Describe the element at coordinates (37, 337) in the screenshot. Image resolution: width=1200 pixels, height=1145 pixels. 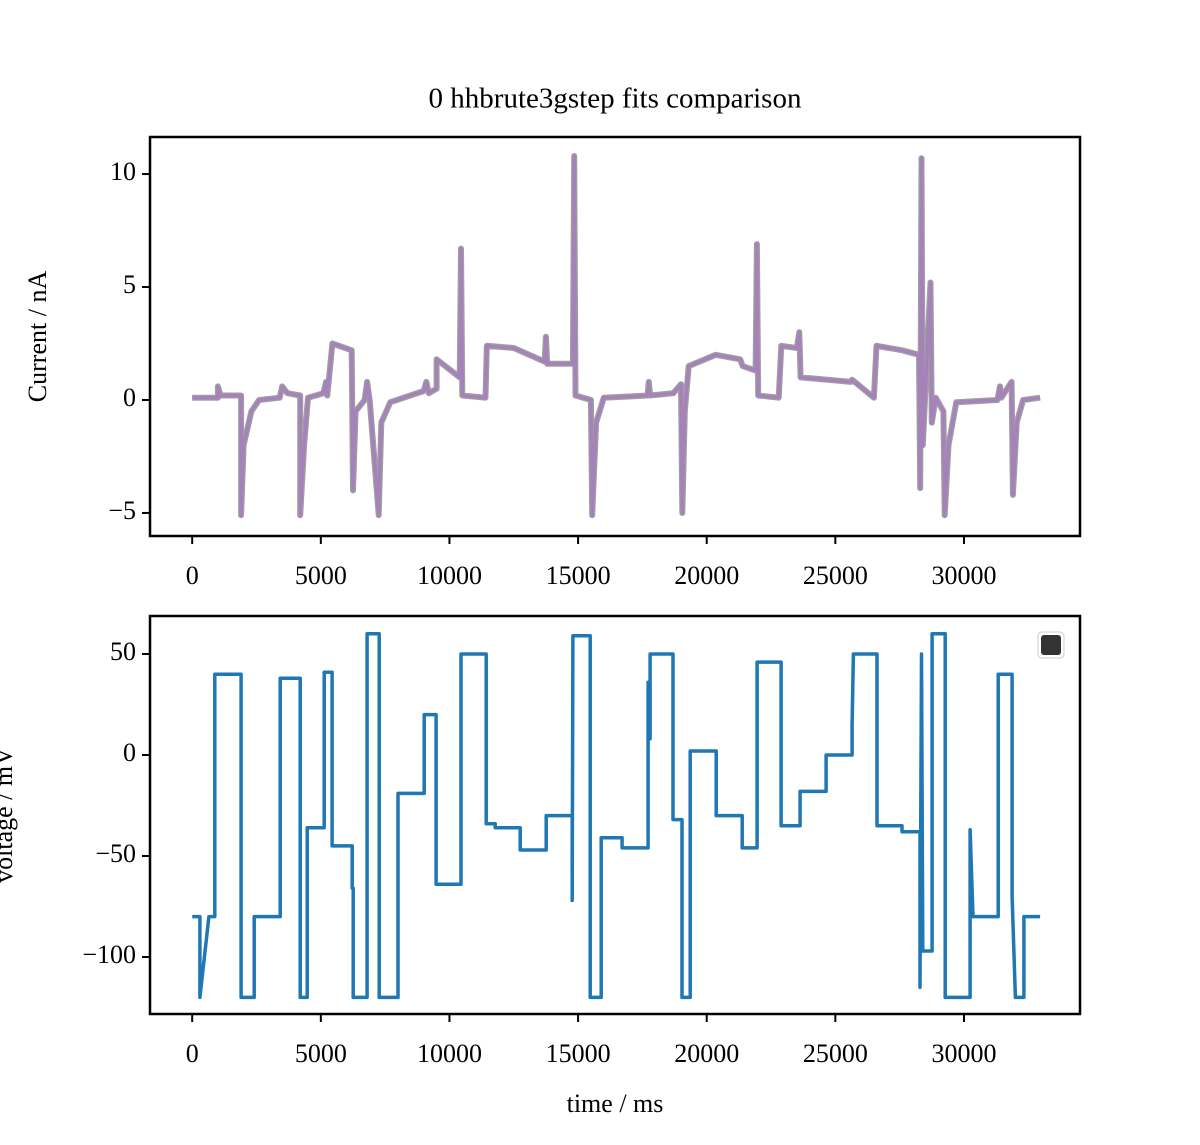
I see `y-axis-label: Current / nA` at that location.